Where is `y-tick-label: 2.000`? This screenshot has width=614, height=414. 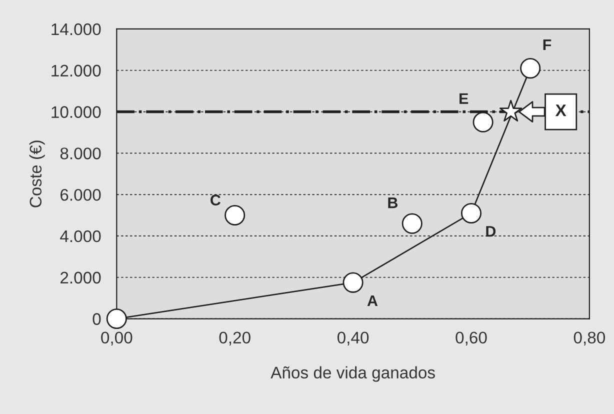 y-tick-label: 2.000 is located at coordinates (80, 278).